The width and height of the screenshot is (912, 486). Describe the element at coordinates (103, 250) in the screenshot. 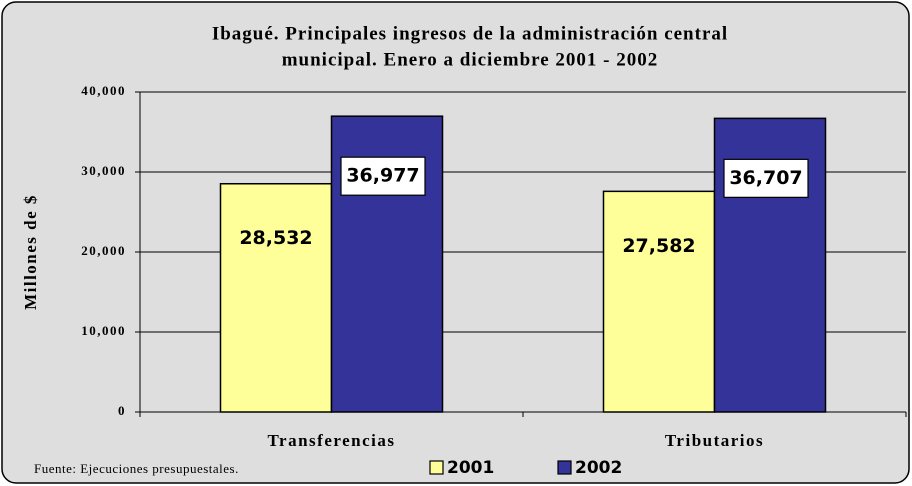

I see `y-tick-label: 20,000` at that location.